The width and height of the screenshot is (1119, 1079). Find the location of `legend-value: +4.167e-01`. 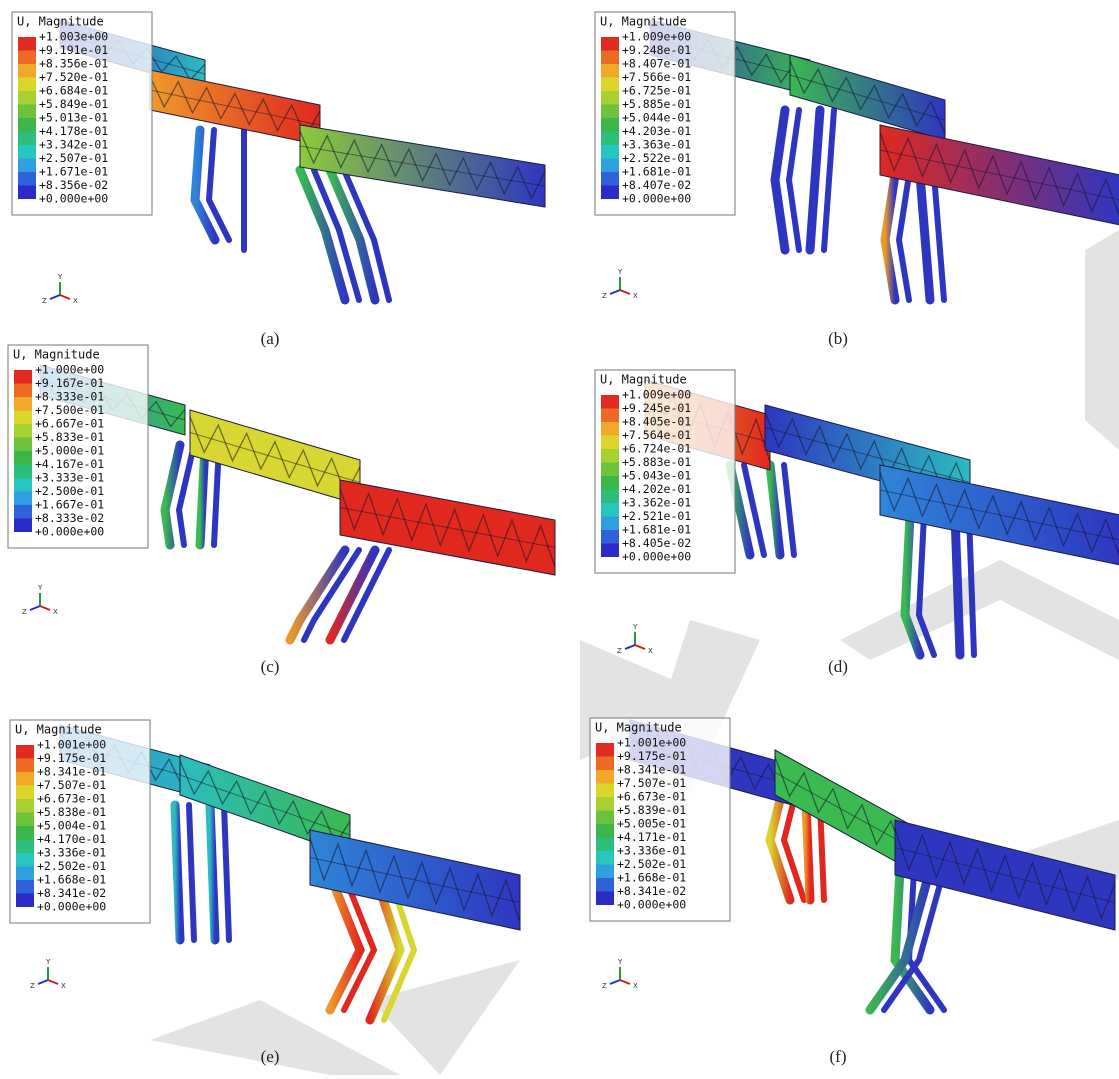

legend-value: +4.167e-01 is located at coordinates (69, 464).